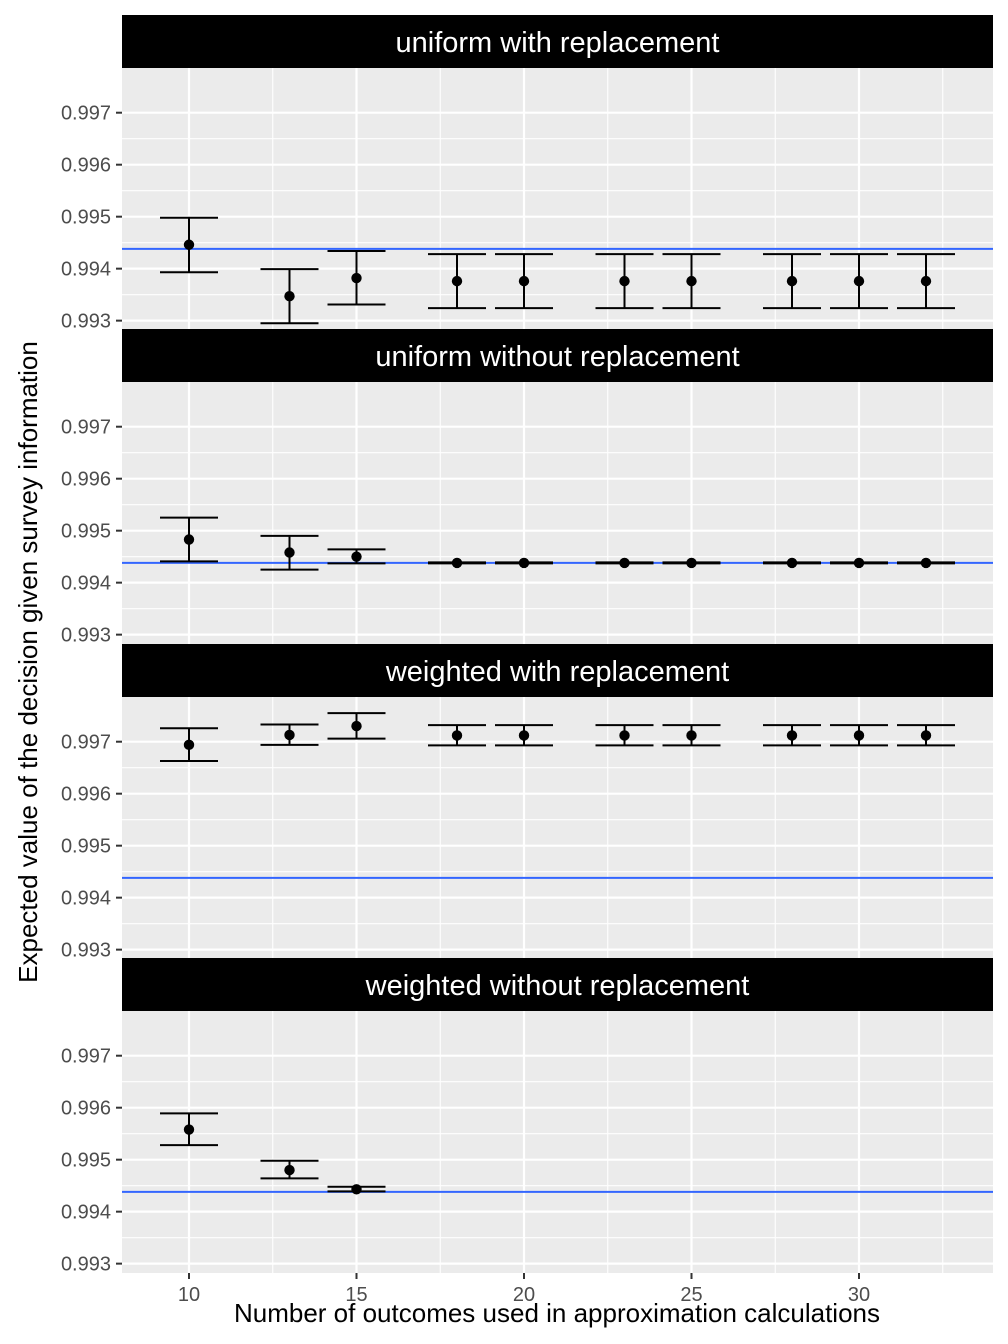  Describe the element at coordinates (691, 1295) in the screenshot. I see `x-tick-label: 25` at that location.